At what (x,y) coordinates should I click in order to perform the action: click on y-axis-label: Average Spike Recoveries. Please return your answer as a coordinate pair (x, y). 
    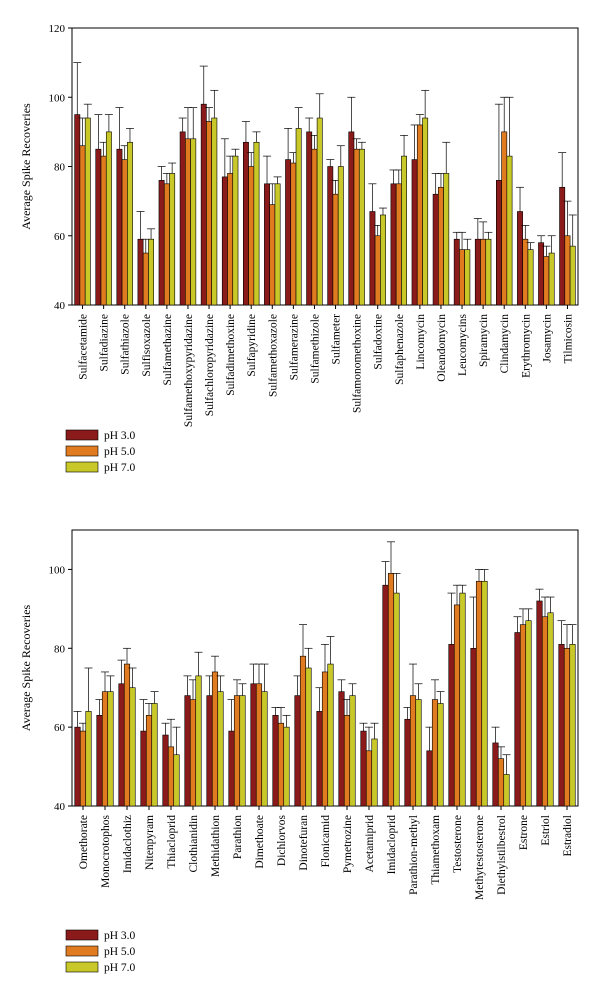
    Looking at the image, I should click on (26, 667).